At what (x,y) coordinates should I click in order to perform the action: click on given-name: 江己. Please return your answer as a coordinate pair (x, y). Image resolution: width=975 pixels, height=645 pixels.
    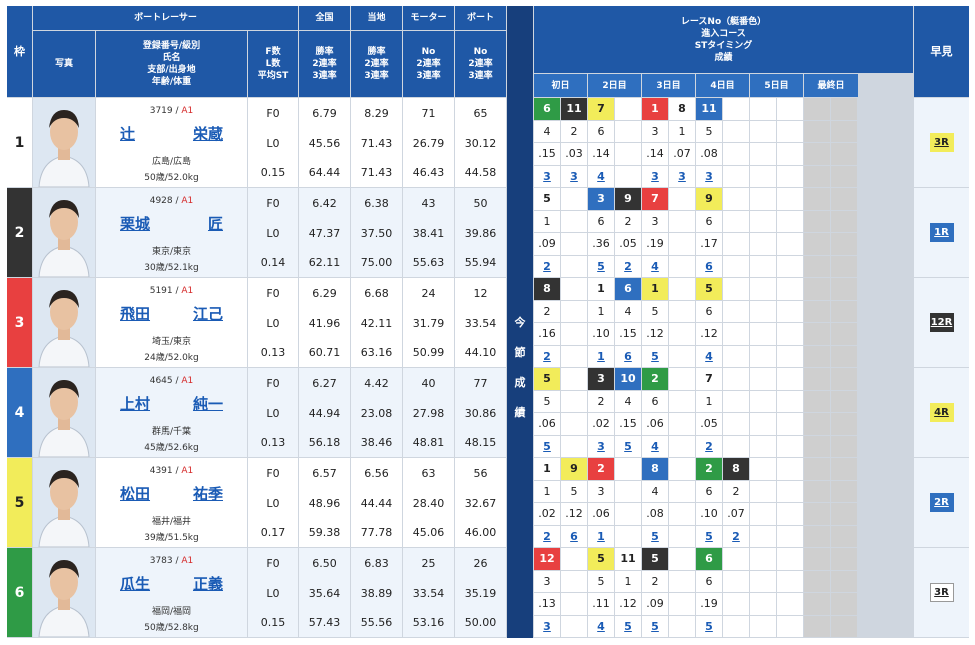
    Looking at the image, I should click on (207, 314).